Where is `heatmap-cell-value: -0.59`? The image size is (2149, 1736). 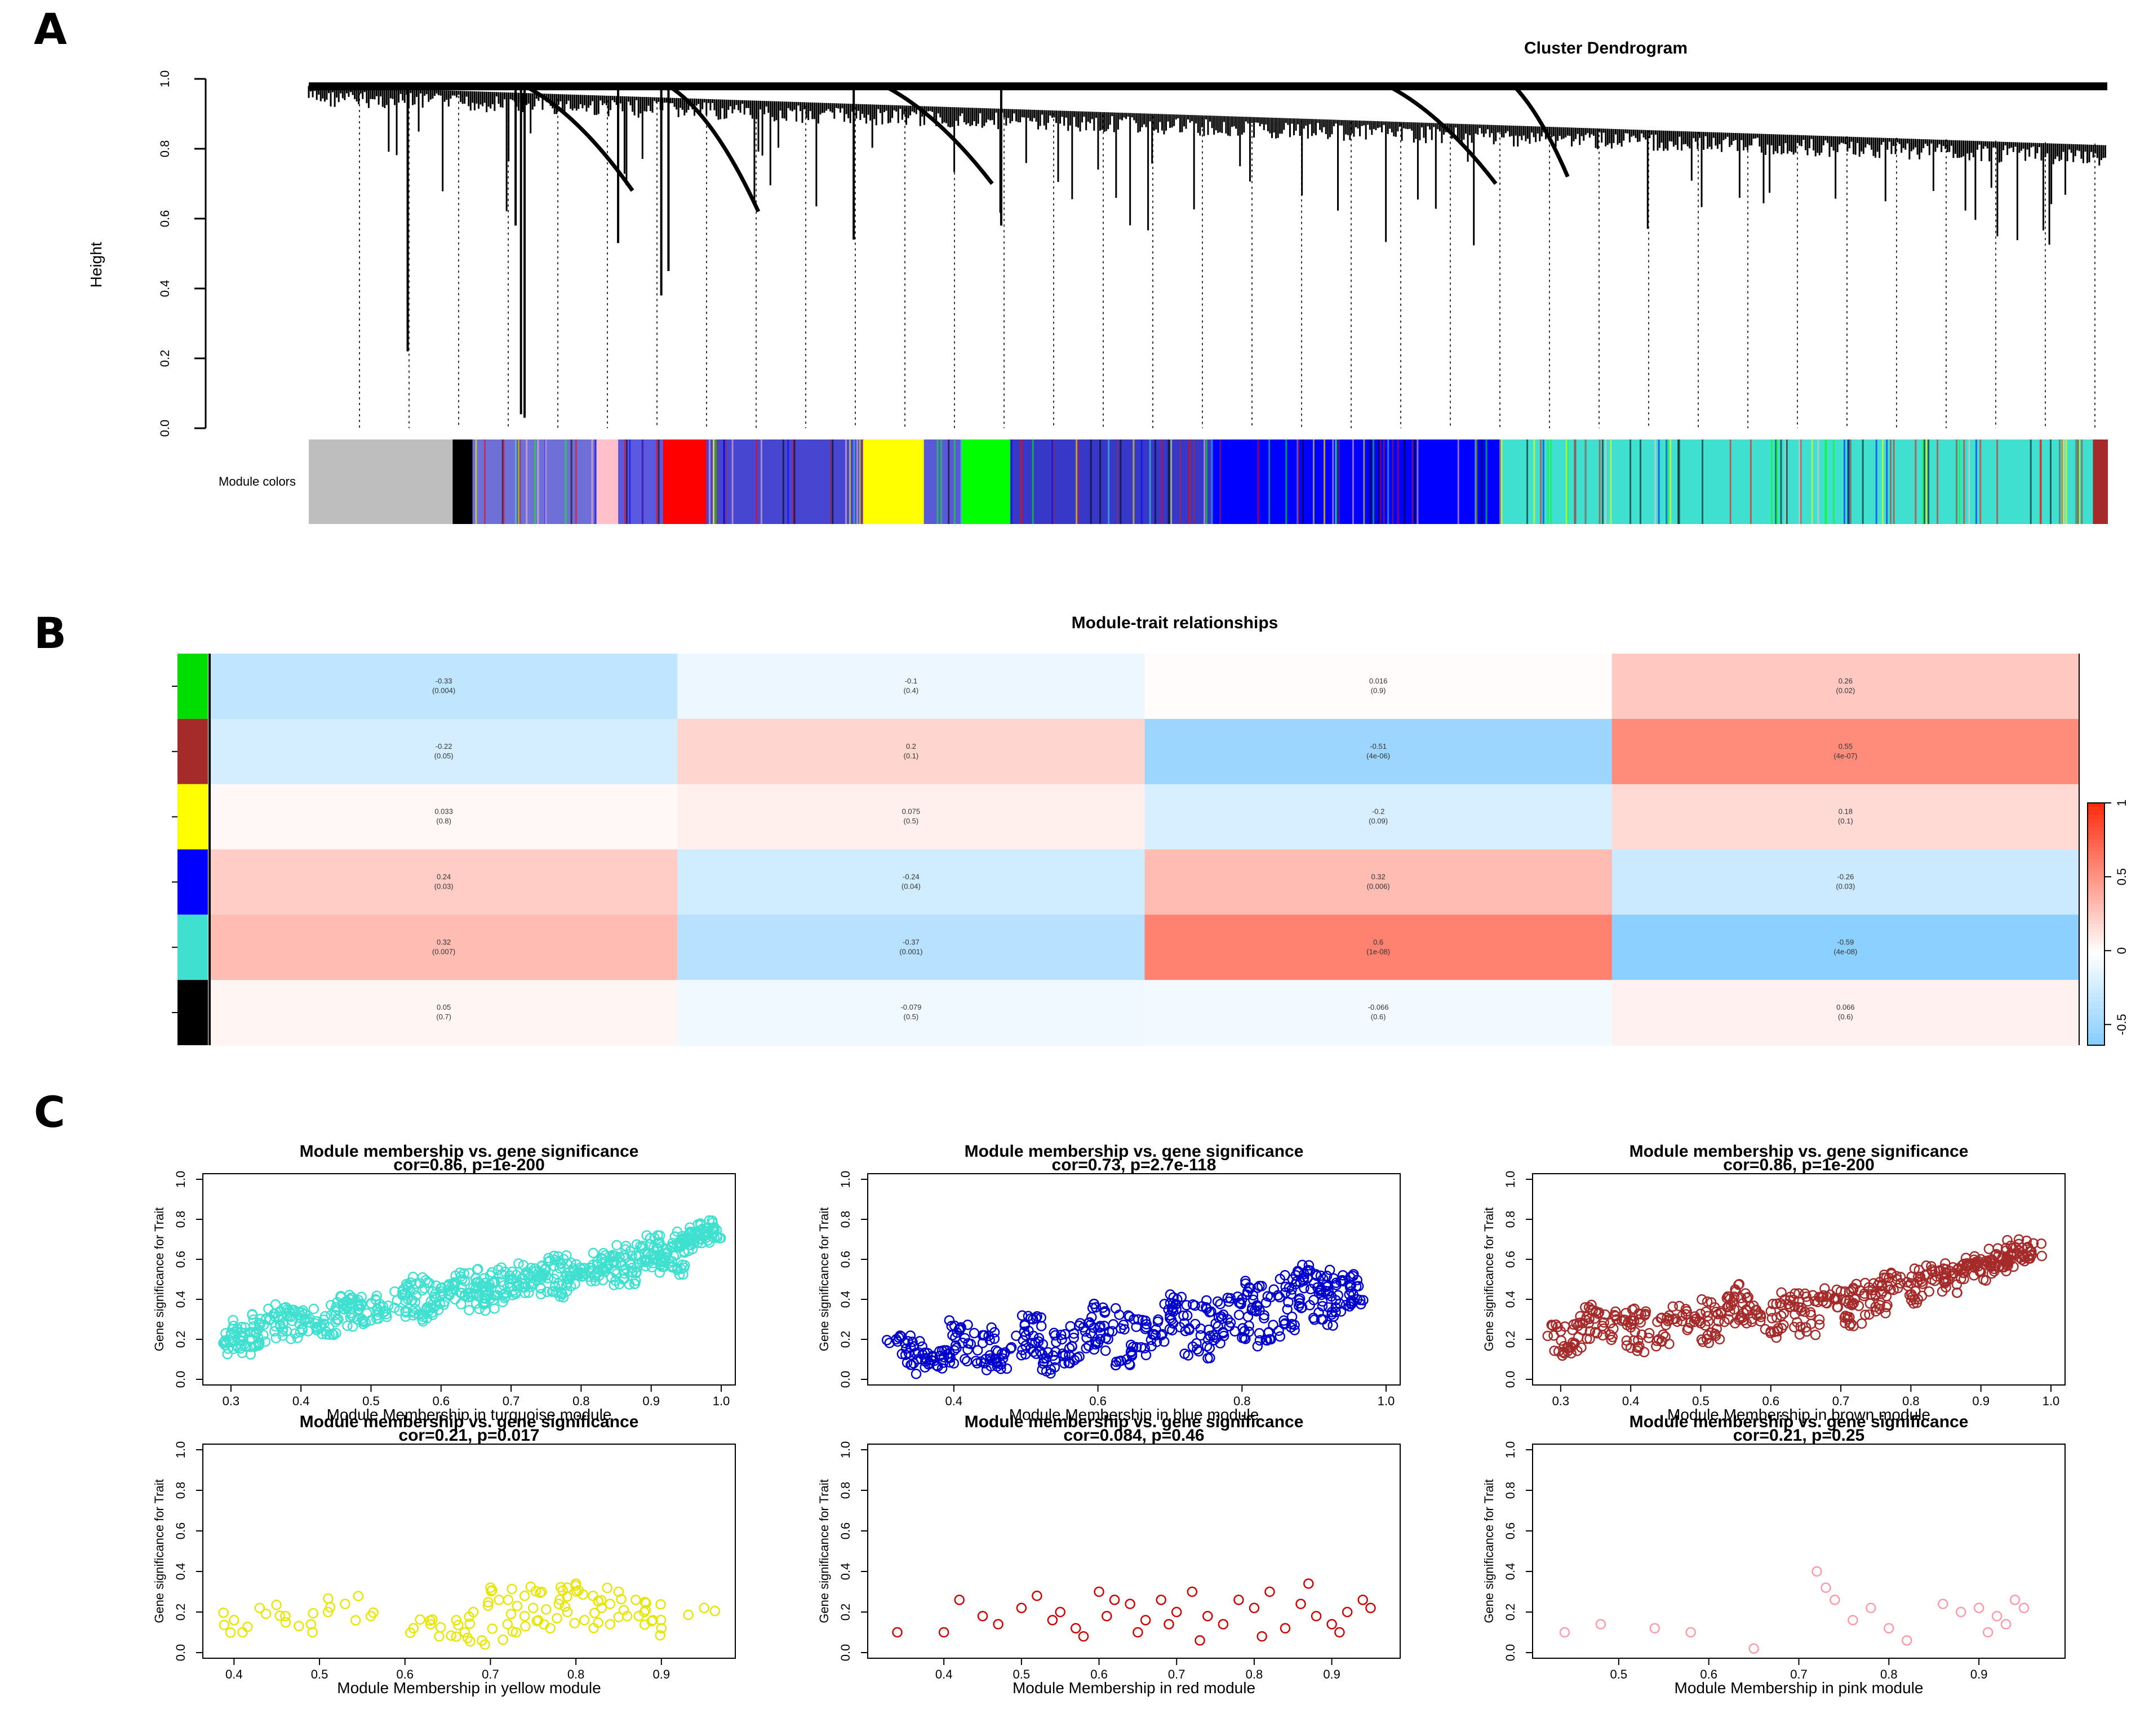
heatmap-cell-value: -0.59 is located at coordinates (1846, 942).